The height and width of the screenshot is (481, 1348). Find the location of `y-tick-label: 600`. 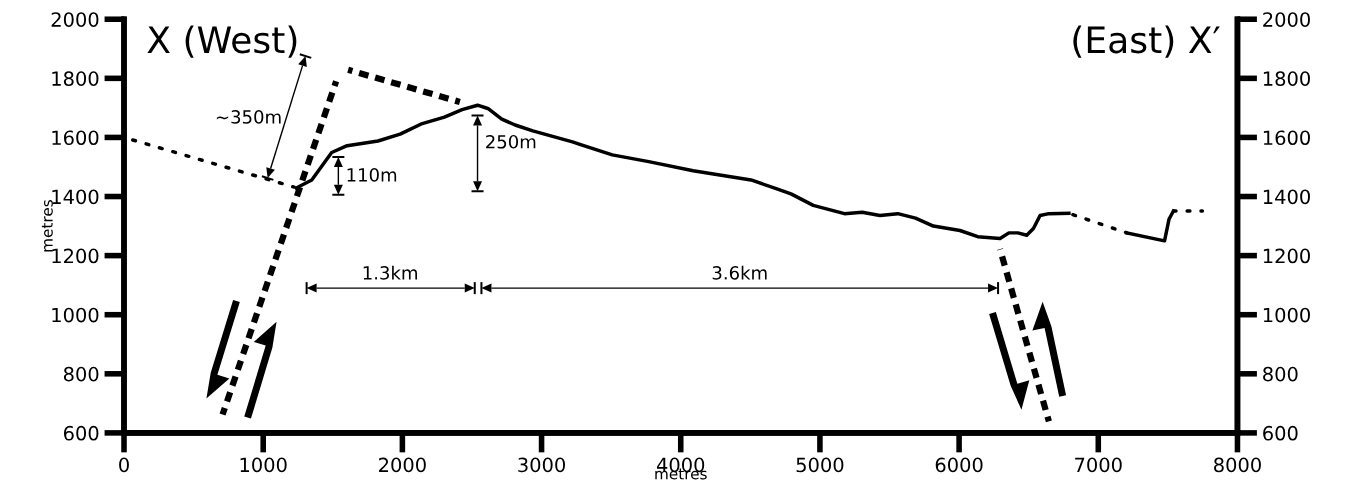

y-tick-label: 600 is located at coordinates (81, 433).